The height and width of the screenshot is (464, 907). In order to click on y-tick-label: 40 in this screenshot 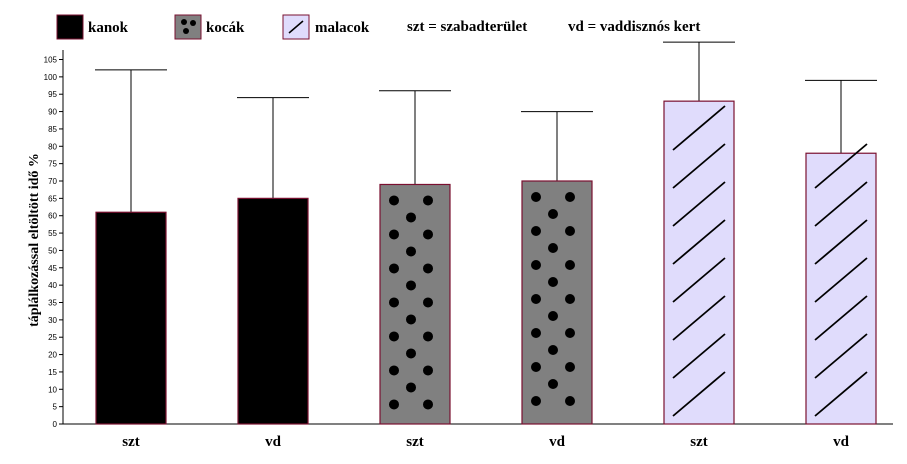, I will do `click(52, 285)`.